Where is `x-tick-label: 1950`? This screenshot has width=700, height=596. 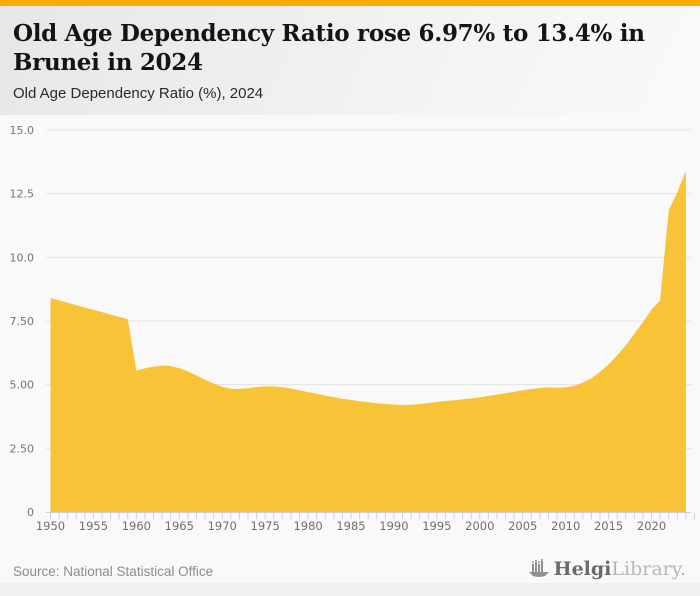 x-tick-label: 1950 is located at coordinates (50, 526).